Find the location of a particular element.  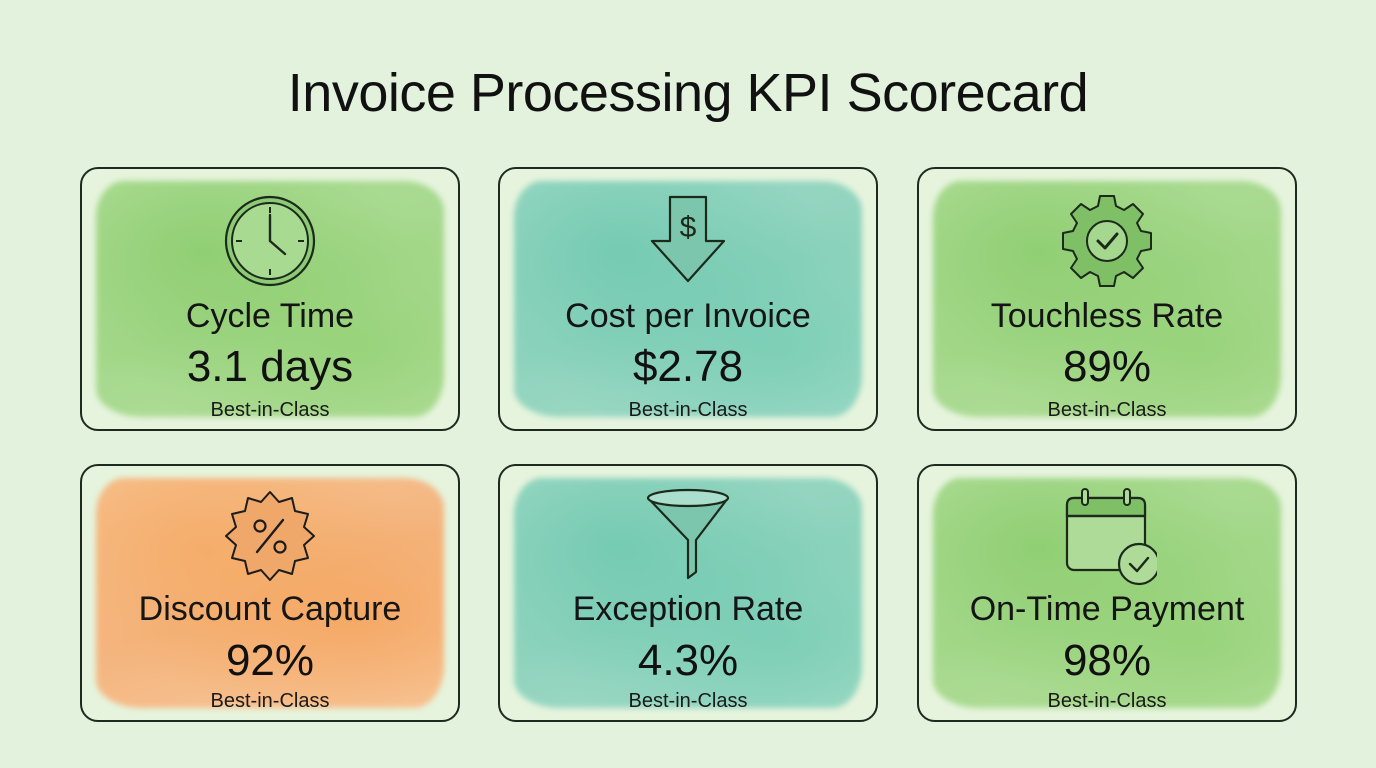

kpi-label: Discount Capture is located at coordinates (270, 609).